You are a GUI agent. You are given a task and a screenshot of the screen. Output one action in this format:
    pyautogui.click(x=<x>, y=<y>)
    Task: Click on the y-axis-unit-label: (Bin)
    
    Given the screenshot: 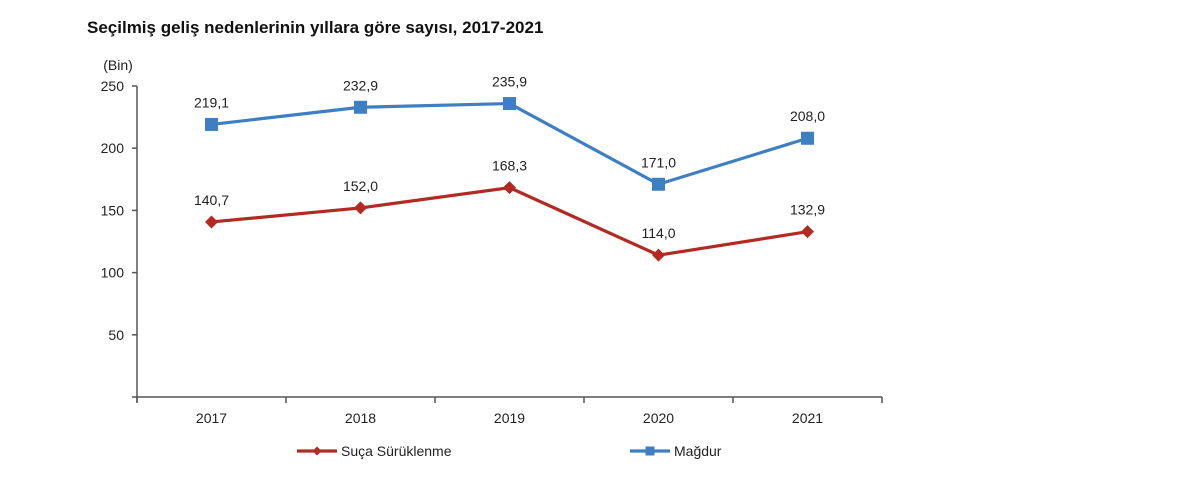 What is the action you would take?
    pyautogui.click(x=118, y=65)
    